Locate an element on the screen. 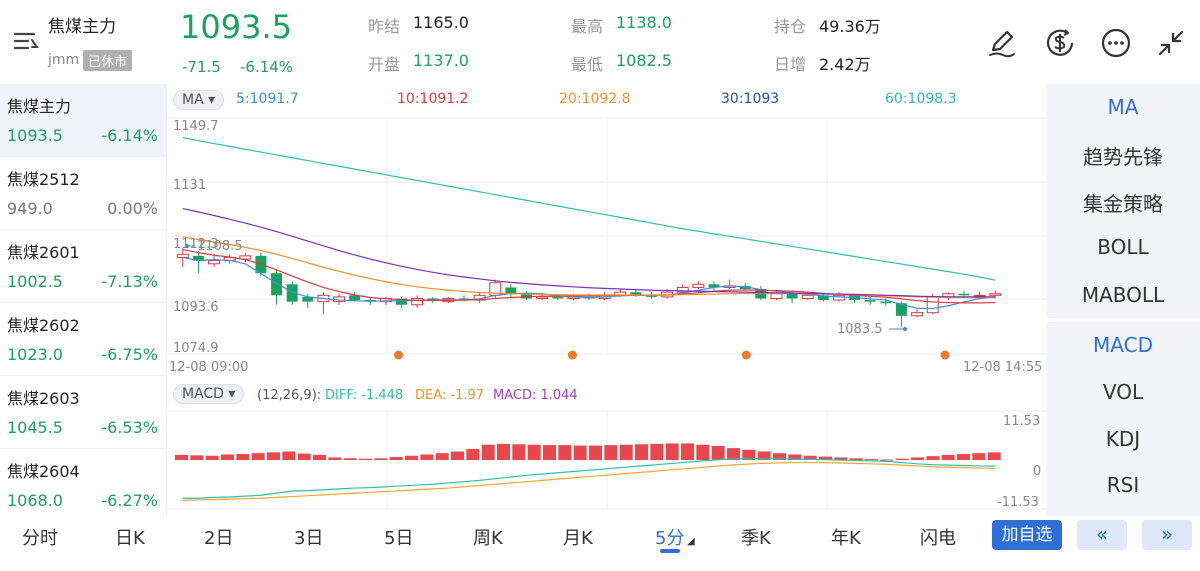  list-item: 焦煤2512 949.0 0.00% is located at coordinates (83, 193).